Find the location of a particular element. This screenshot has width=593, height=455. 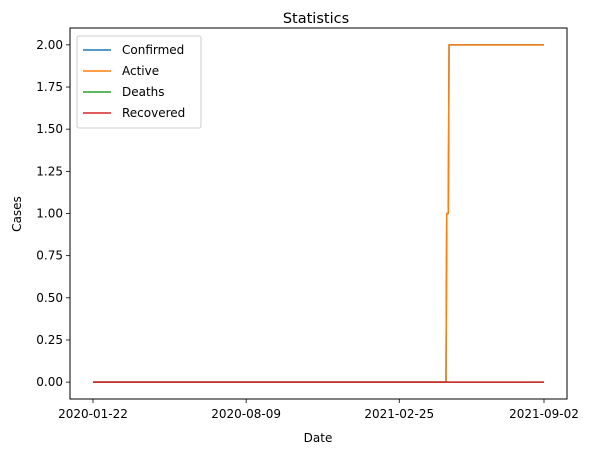

legend-label-confirmed: Confirmed is located at coordinates (153, 50).